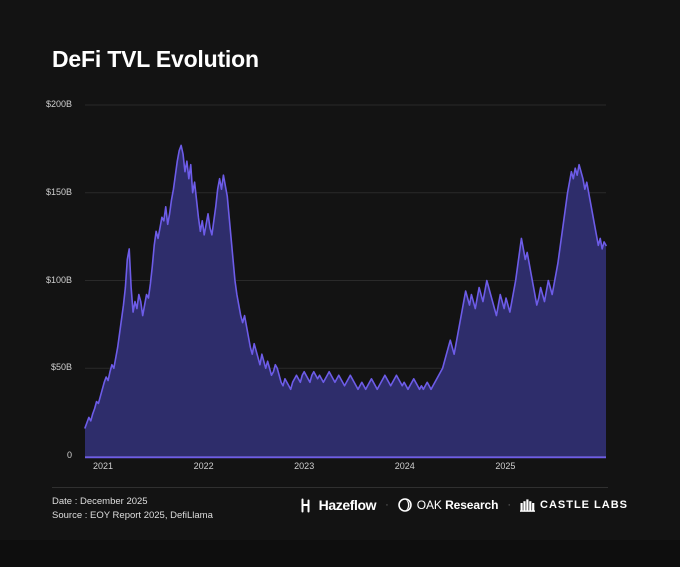 This screenshot has width=680, height=567. Describe the element at coordinates (527, 505) in the screenshot. I see `castle-labs-icon` at that location.